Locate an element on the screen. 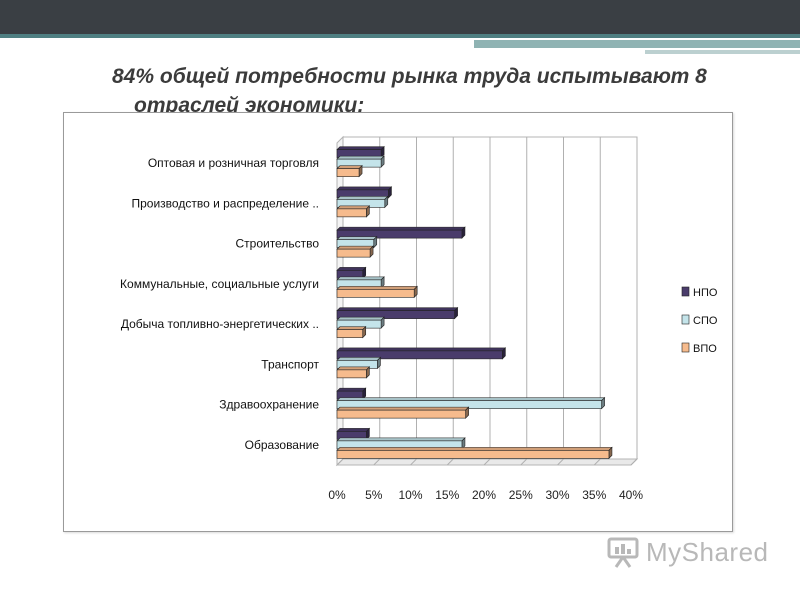  legend-label: НПО is located at coordinates (705, 293).